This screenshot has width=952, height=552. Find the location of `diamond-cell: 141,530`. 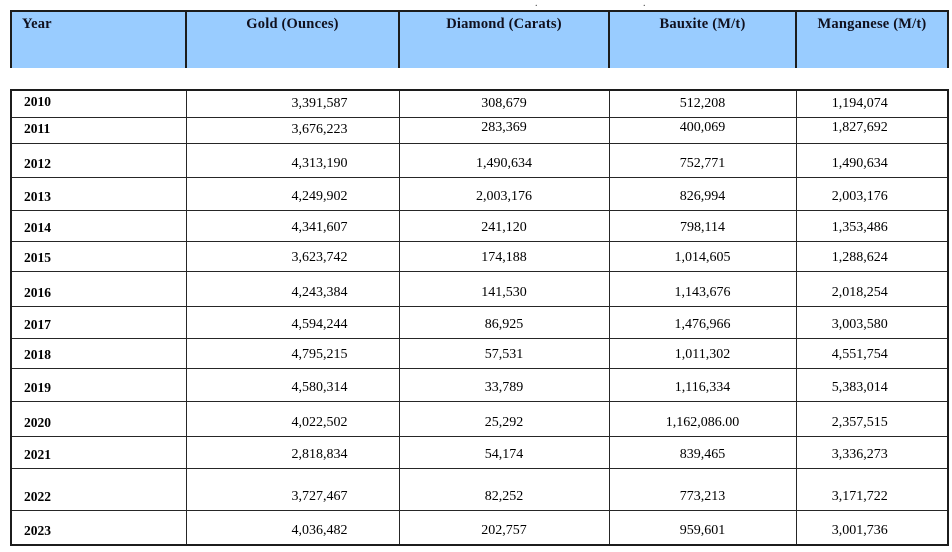

diamond-cell: 141,530 is located at coordinates (504, 288).